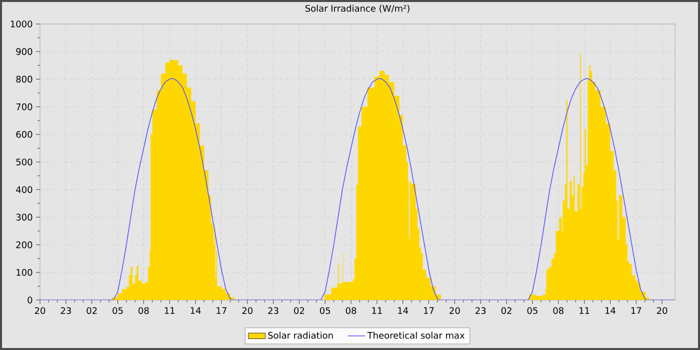 Image resolution: width=700 pixels, height=350 pixels. Describe the element at coordinates (24, 244) in the screenshot. I see `y-tick-label: 200` at that location.